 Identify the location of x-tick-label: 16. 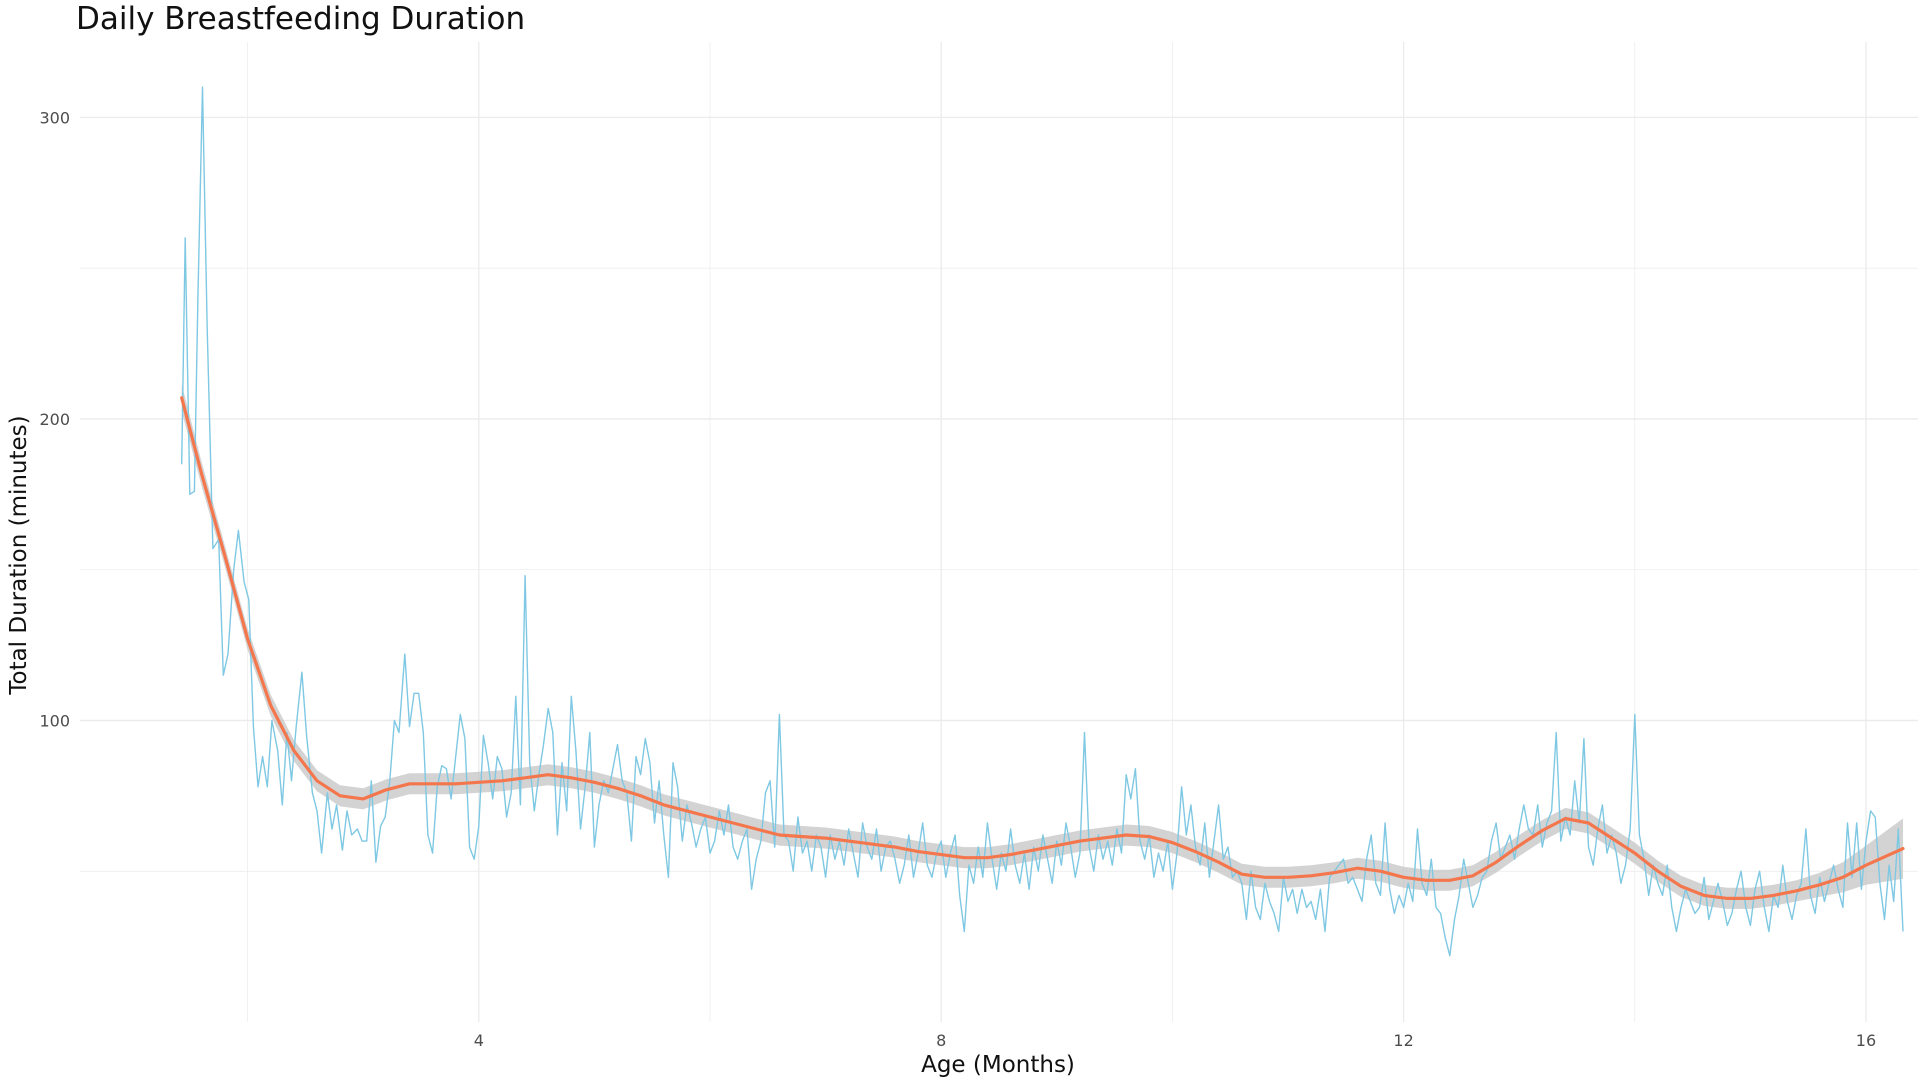
(1866, 1040).